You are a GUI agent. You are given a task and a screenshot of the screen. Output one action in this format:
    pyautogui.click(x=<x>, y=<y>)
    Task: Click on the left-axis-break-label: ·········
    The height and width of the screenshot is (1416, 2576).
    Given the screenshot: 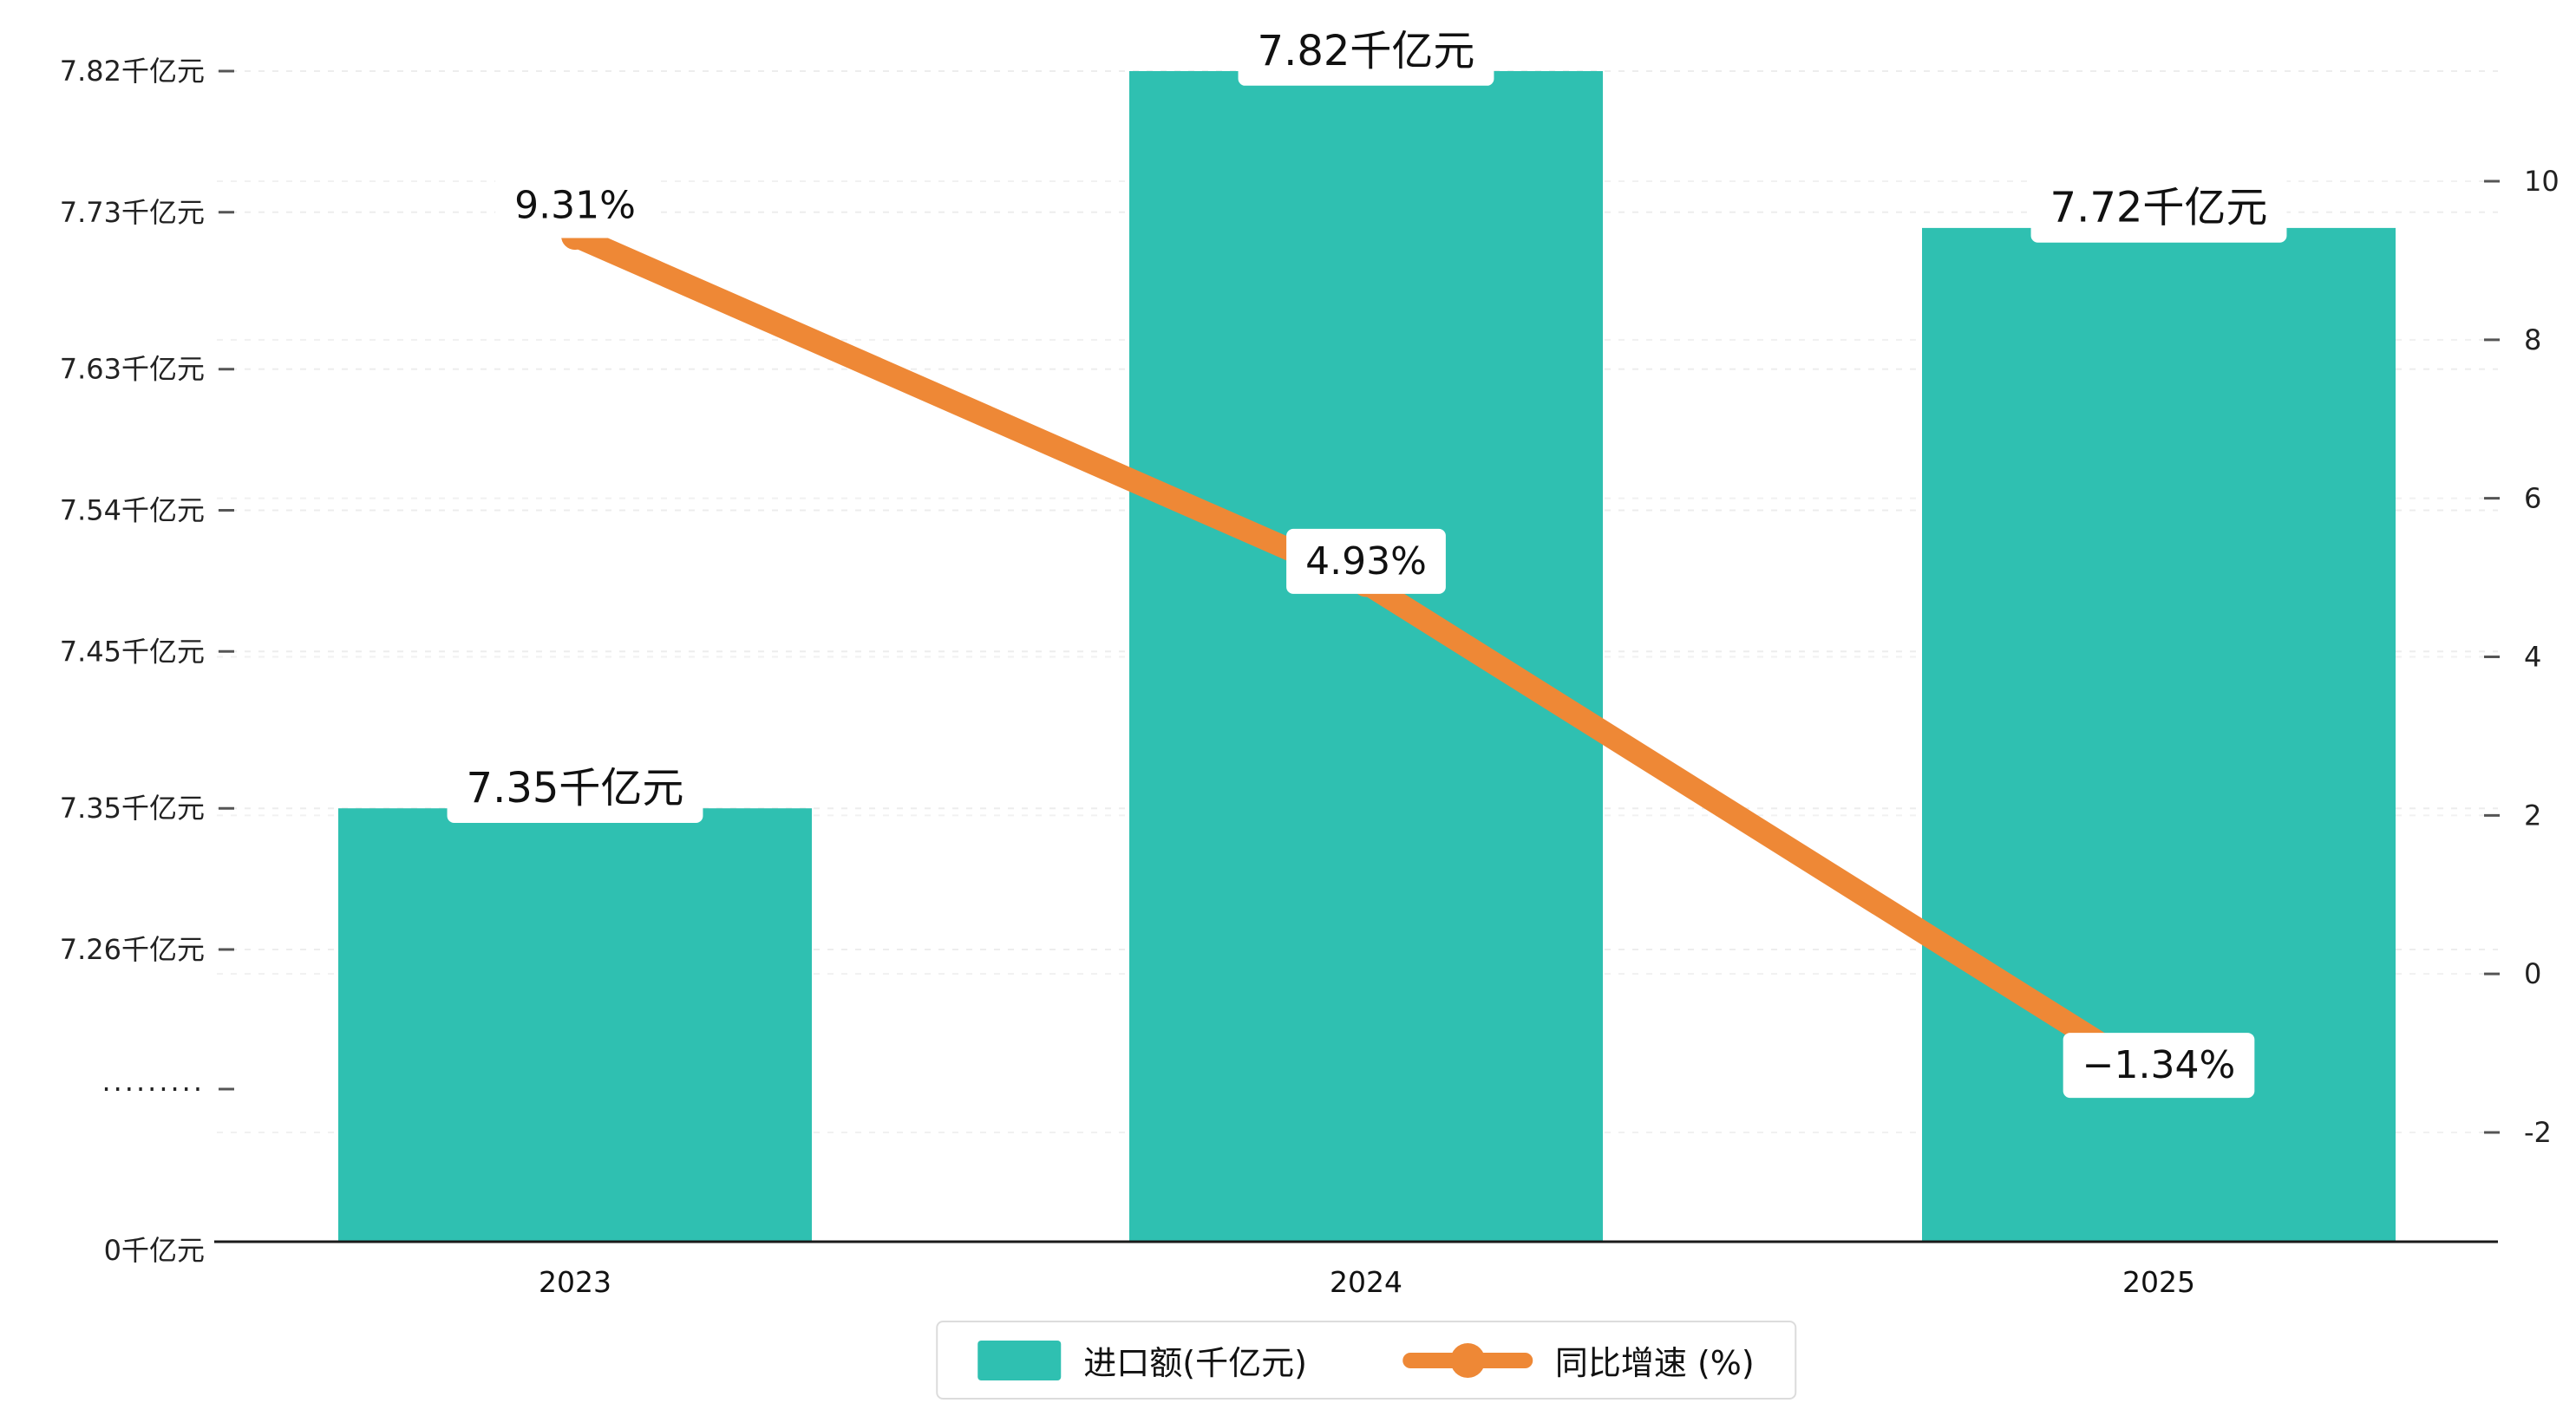 What is the action you would take?
    pyautogui.click(x=153, y=1090)
    